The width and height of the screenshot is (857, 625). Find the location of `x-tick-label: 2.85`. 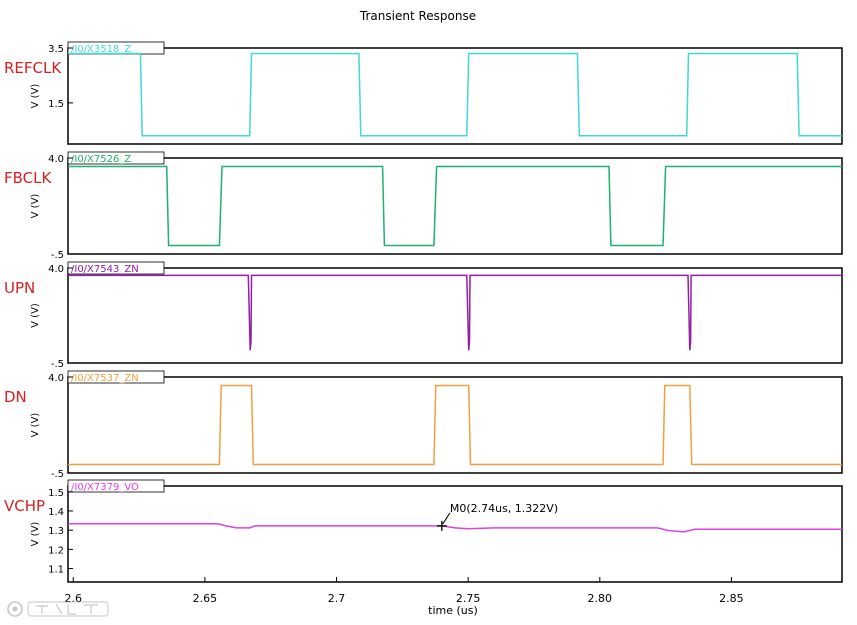

x-tick-label: 2.85 is located at coordinates (731, 598).